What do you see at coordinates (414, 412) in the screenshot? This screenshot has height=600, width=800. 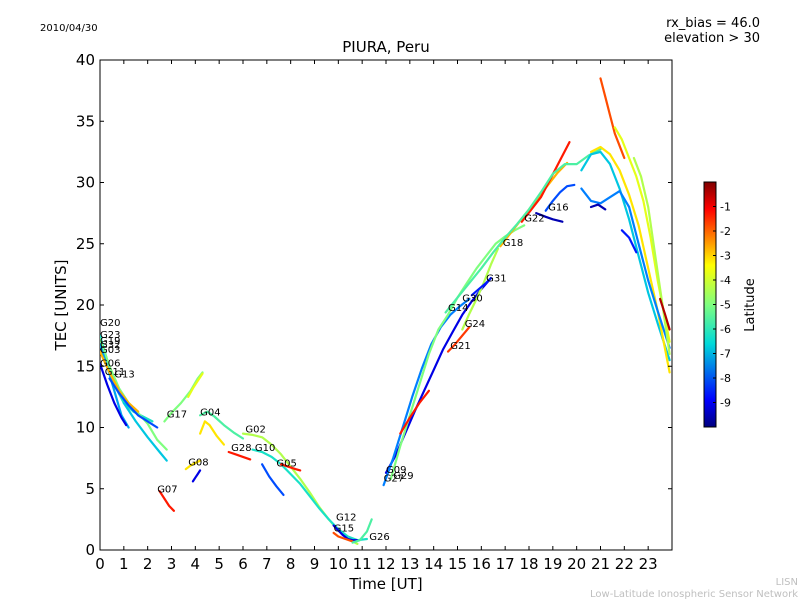 I see `series-g29b` at bounding box center [414, 412].